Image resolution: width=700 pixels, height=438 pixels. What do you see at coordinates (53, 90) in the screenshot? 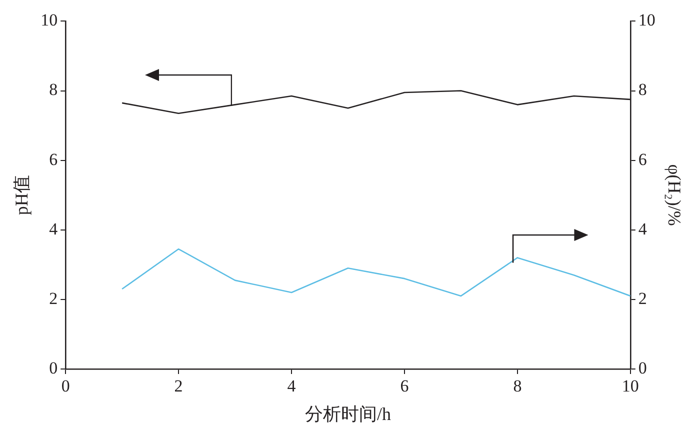
I see `y-tick-label: 8` at bounding box center [53, 90].